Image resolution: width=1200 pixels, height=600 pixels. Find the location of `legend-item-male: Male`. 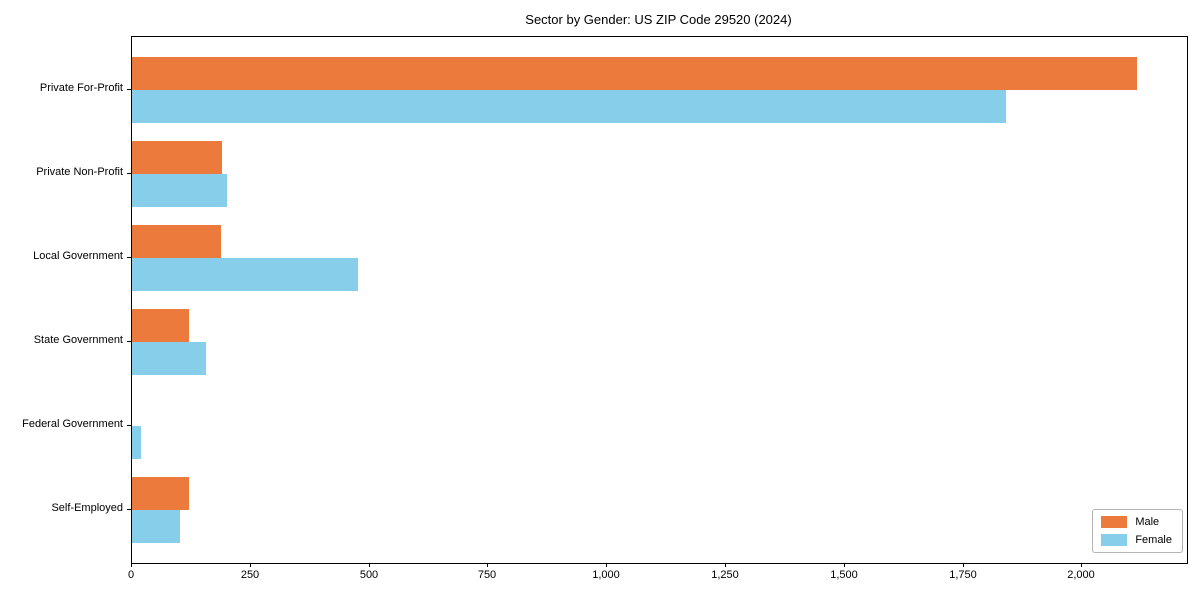

legend-item-male: Male is located at coordinates (1136, 522).